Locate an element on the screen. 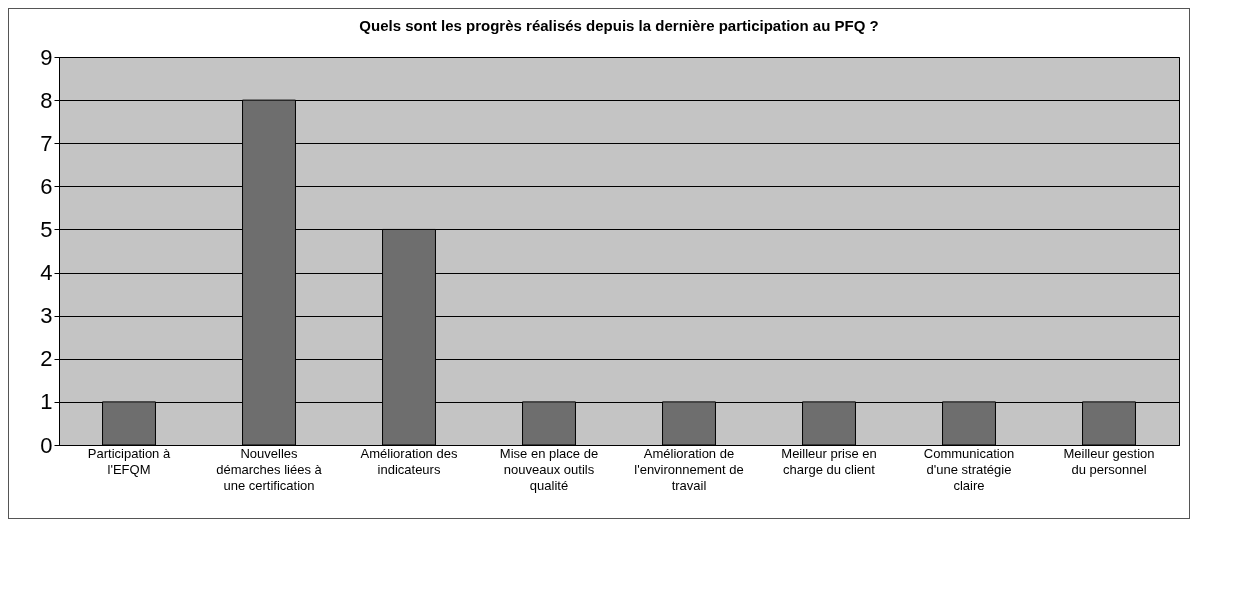 This screenshot has height=608, width=1250. x-tick-label: Communication d'une stratégie claire is located at coordinates (969, 469).